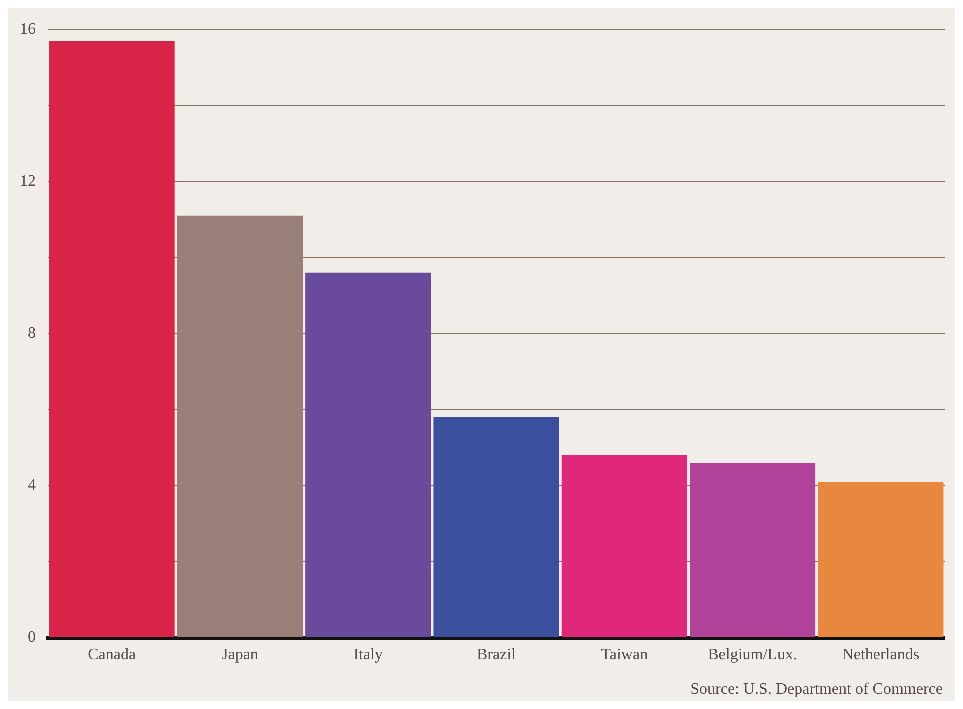 This screenshot has height=709, width=963. What do you see at coordinates (32, 333) in the screenshot?
I see `y-tick-label: 8` at bounding box center [32, 333].